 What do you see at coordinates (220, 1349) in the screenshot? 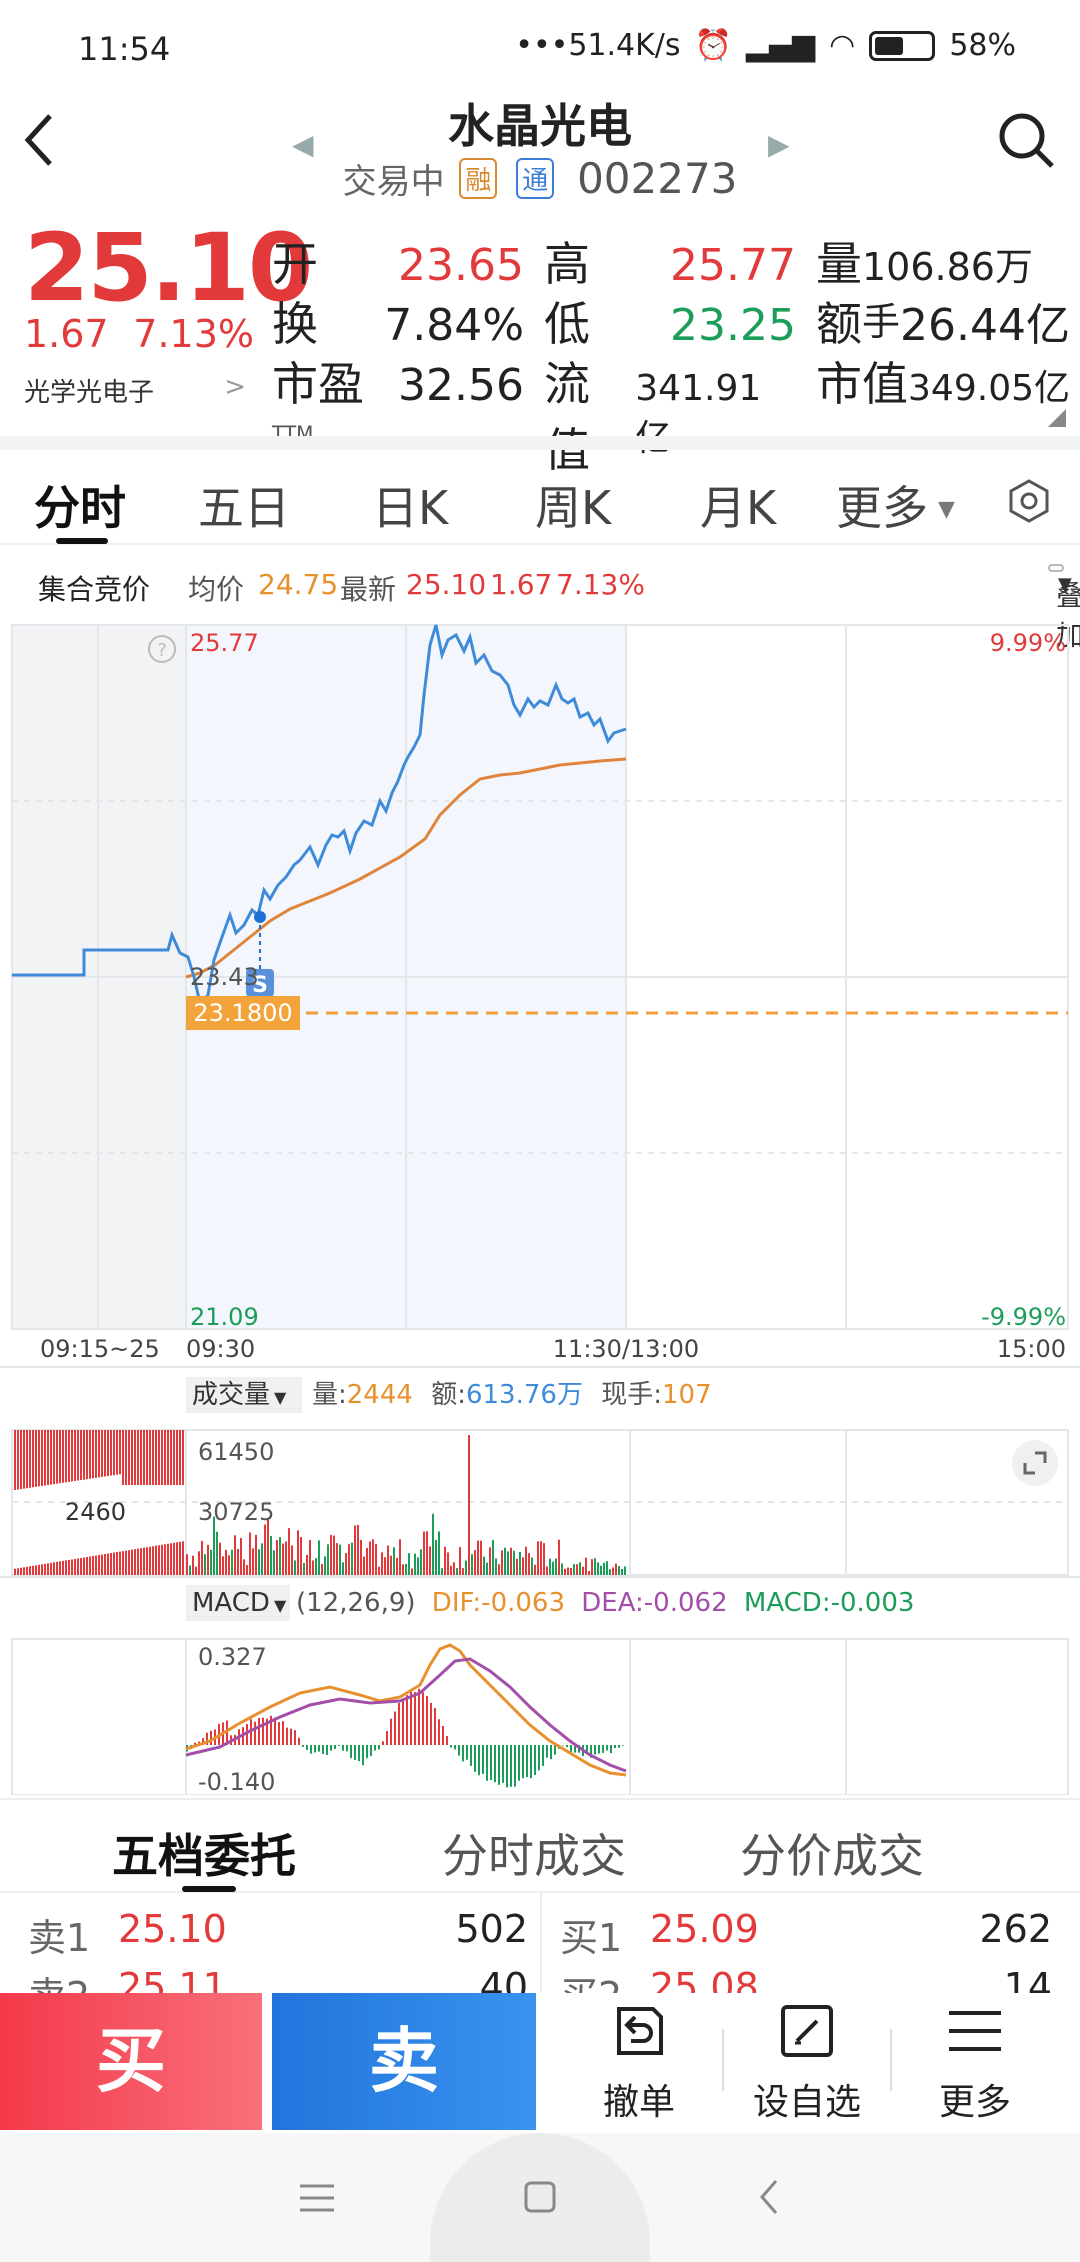
I see `x-label-open: 09:30` at bounding box center [220, 1349].